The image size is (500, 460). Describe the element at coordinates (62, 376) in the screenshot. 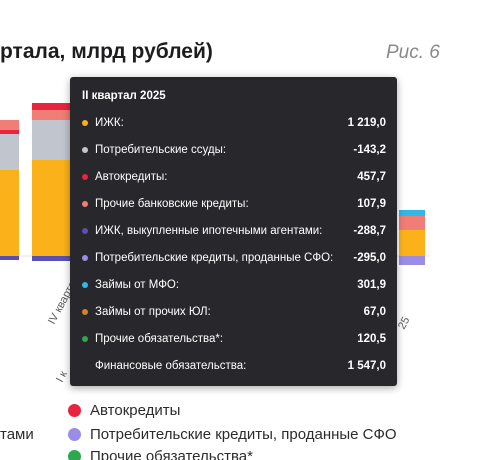

I see `x-tick-label: I к` at that location.